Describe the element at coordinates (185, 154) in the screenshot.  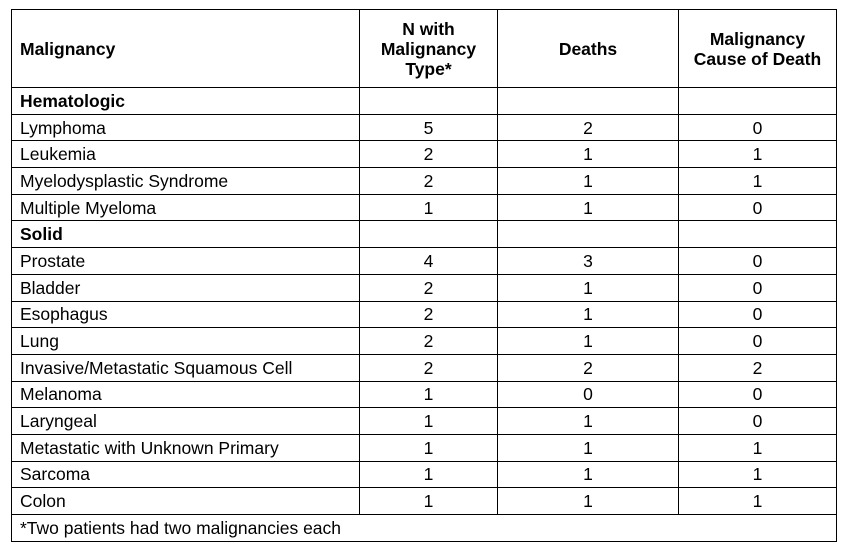
I see `malignancy-name: Leukemia` at that location.